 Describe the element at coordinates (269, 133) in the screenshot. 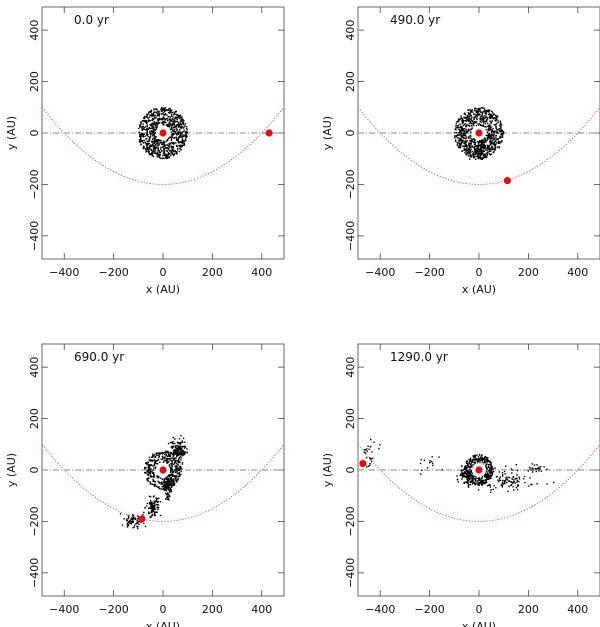

I see `perturber-star` at that location.